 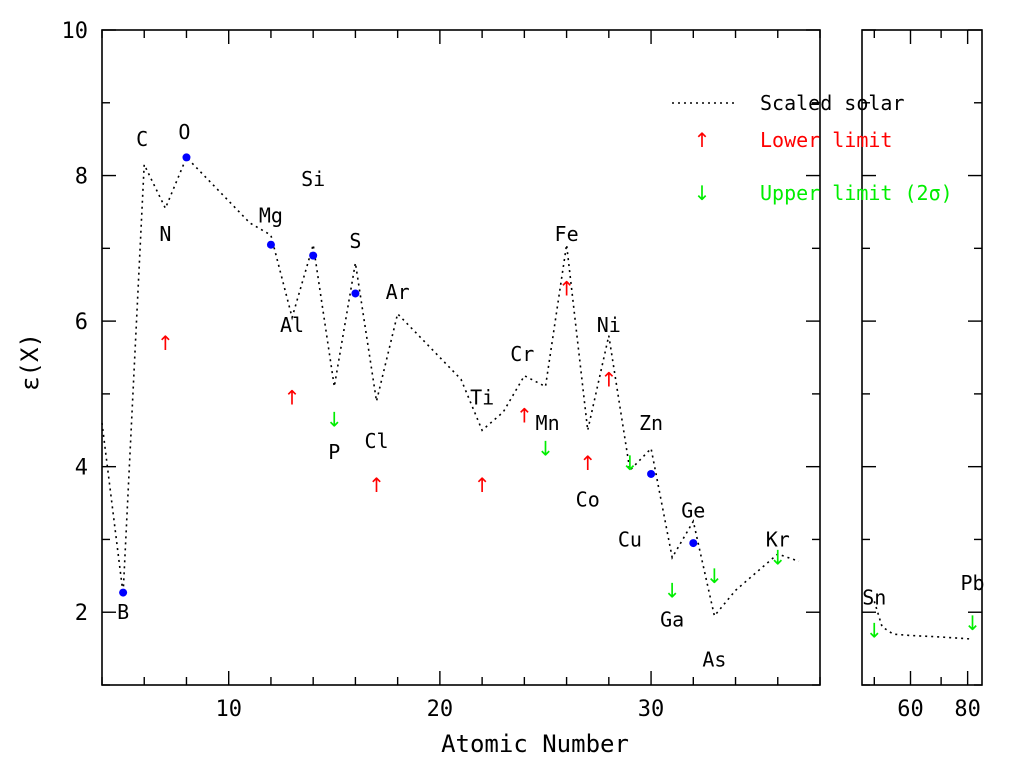 I want to click on element-label-fe: Fe, so click(x=567, y=234).